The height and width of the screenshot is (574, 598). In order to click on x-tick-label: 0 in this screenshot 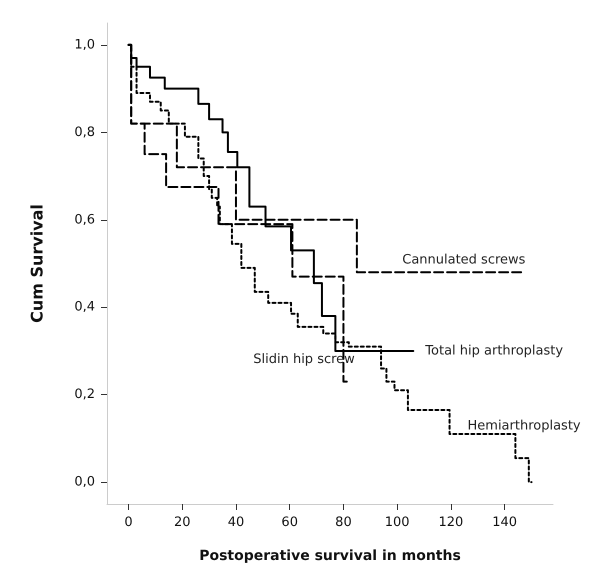, I will do `click(128, 522)`.